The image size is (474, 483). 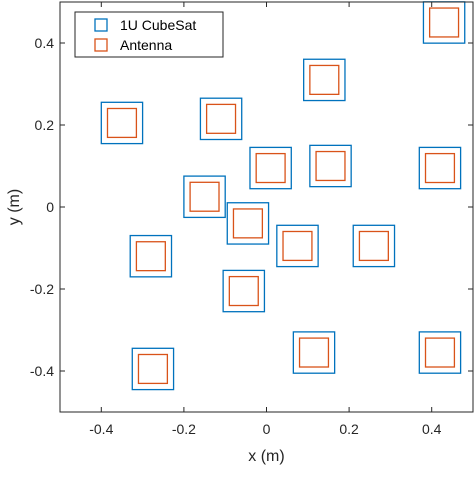 I want to click on legend-marker-cubesat, so click(x=101, y=25).